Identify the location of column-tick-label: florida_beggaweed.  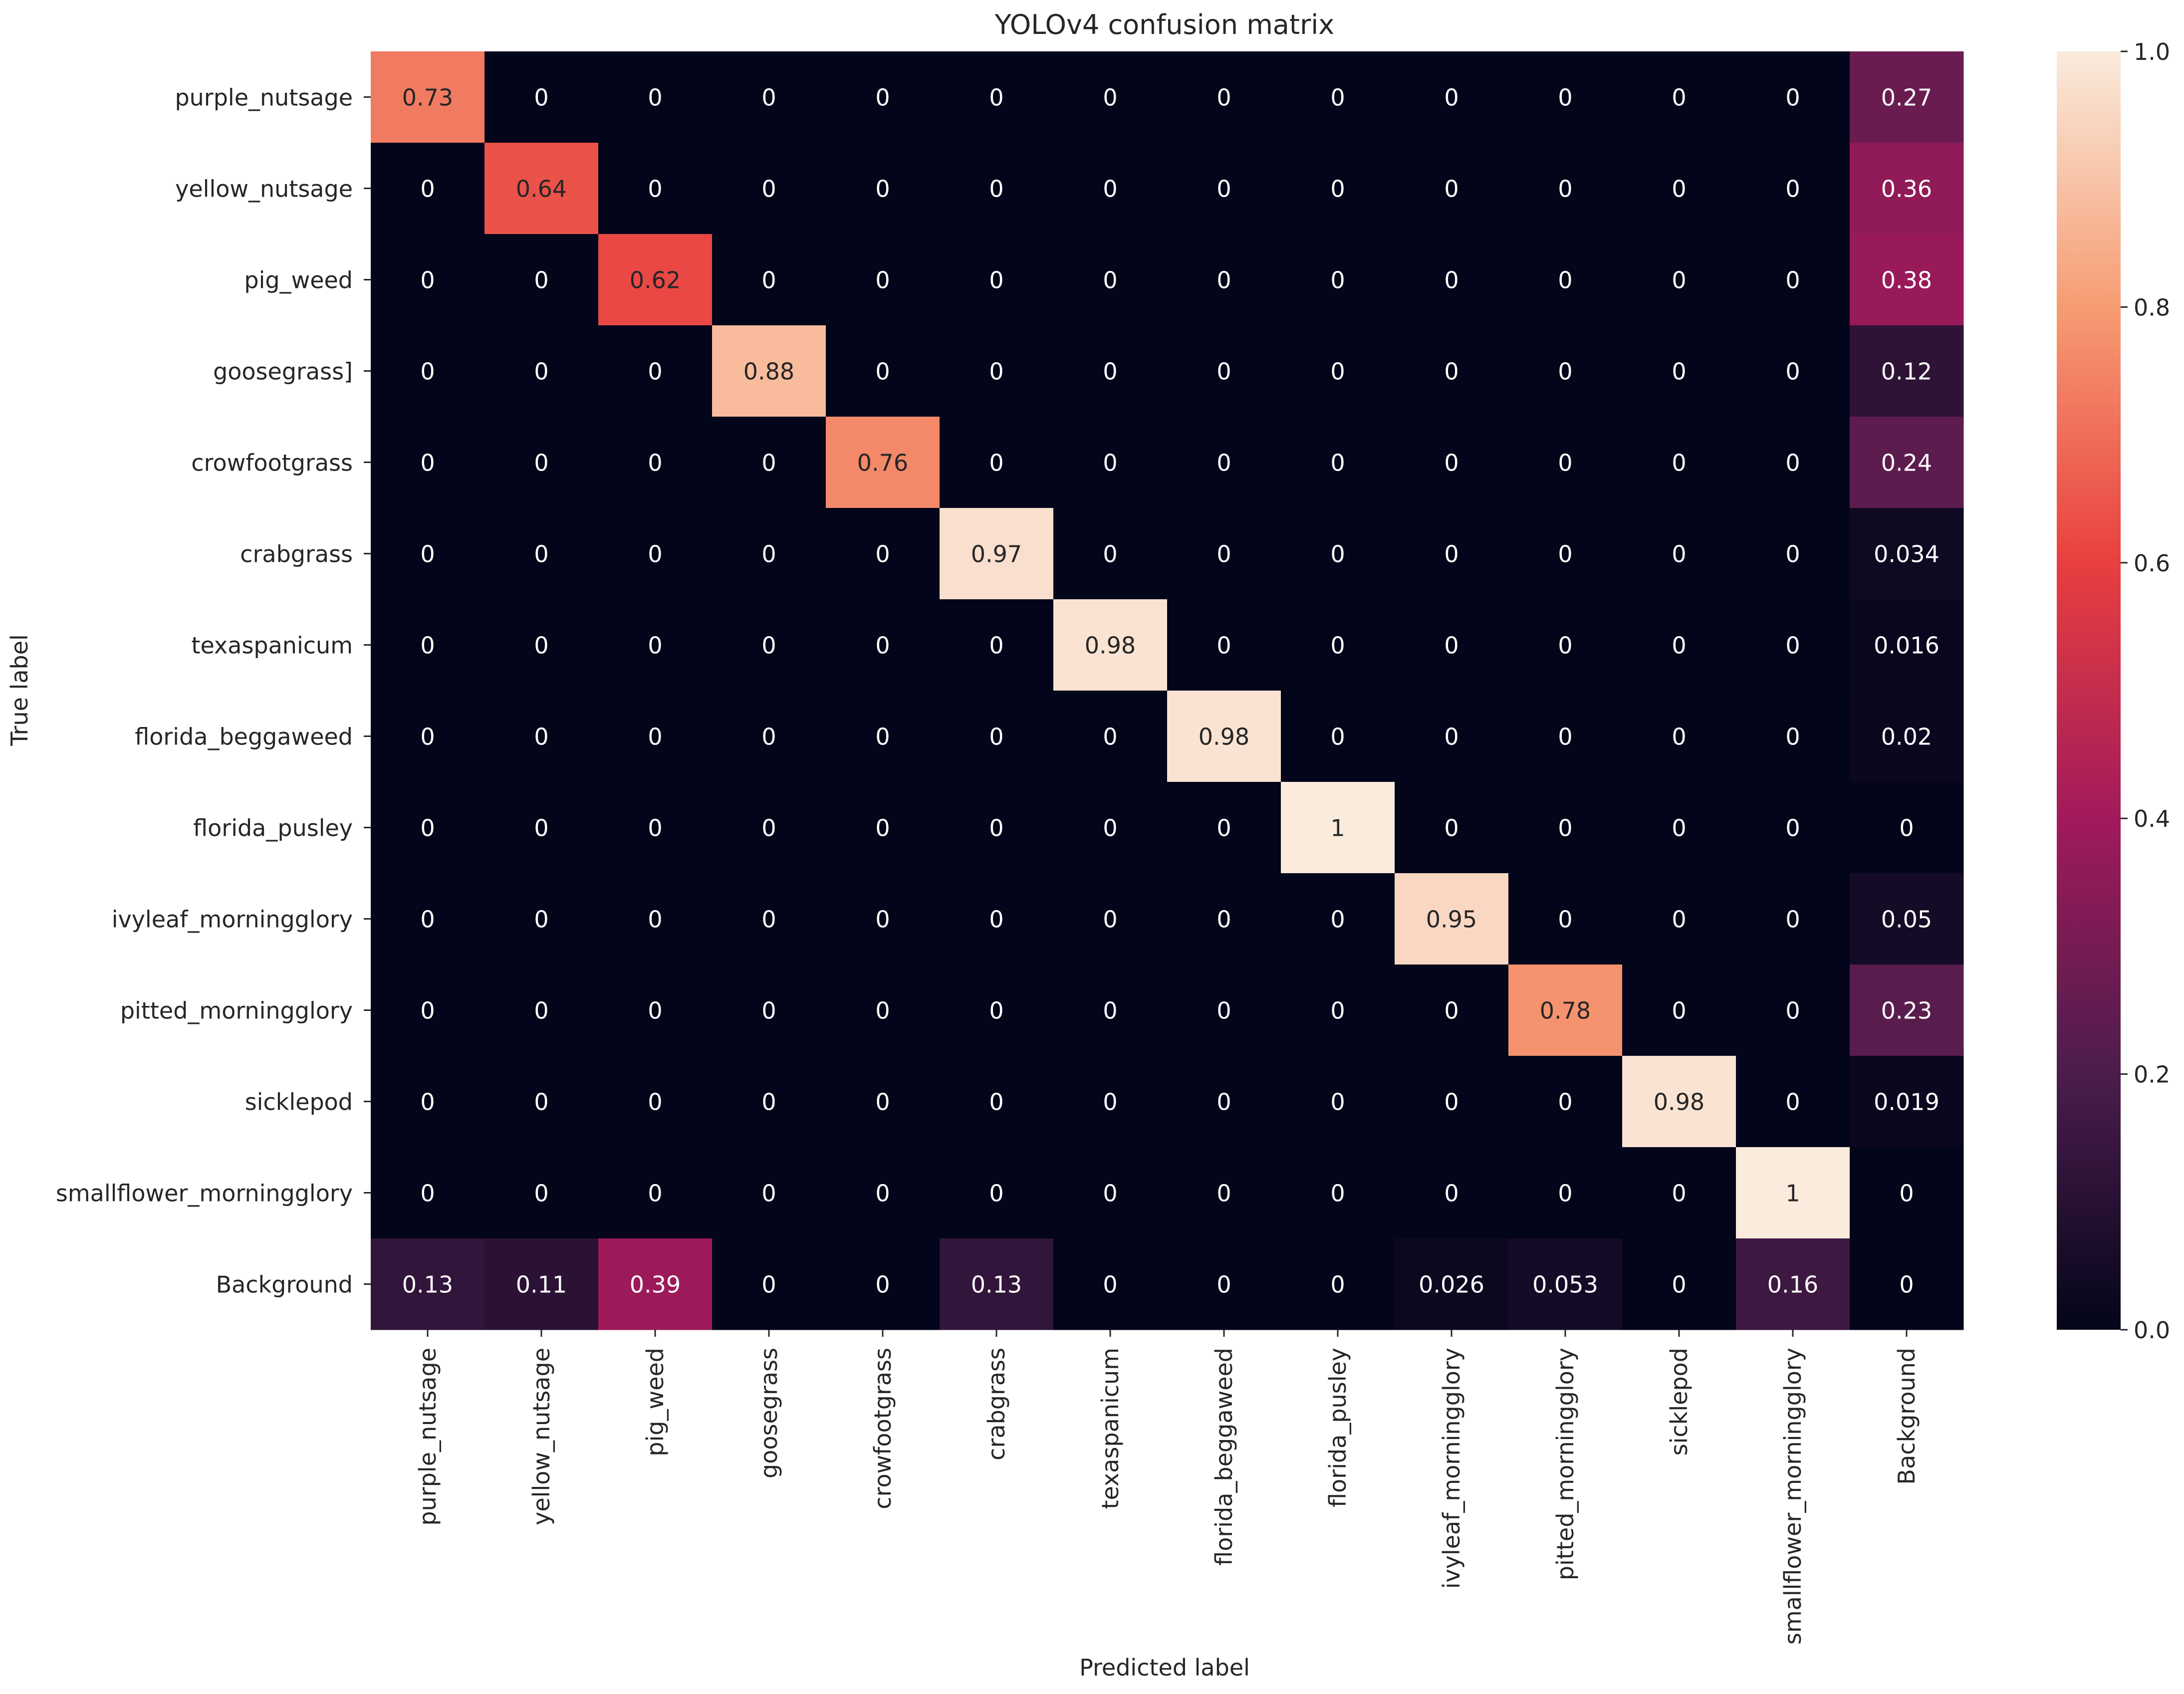
(1224, 1457).